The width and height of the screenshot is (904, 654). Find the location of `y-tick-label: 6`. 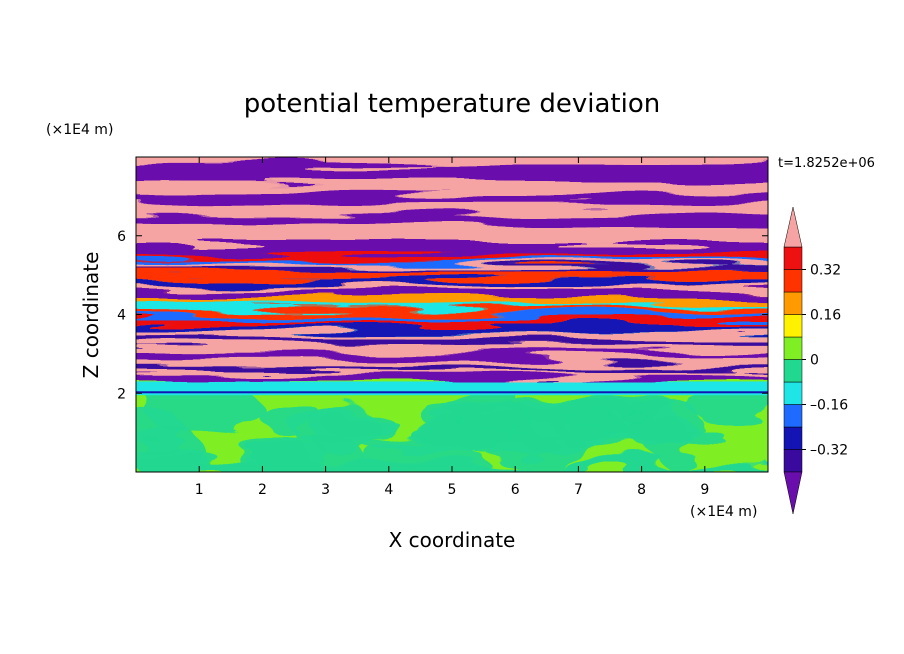

y-tick-label: 6 is located at coordinates (121, 237).